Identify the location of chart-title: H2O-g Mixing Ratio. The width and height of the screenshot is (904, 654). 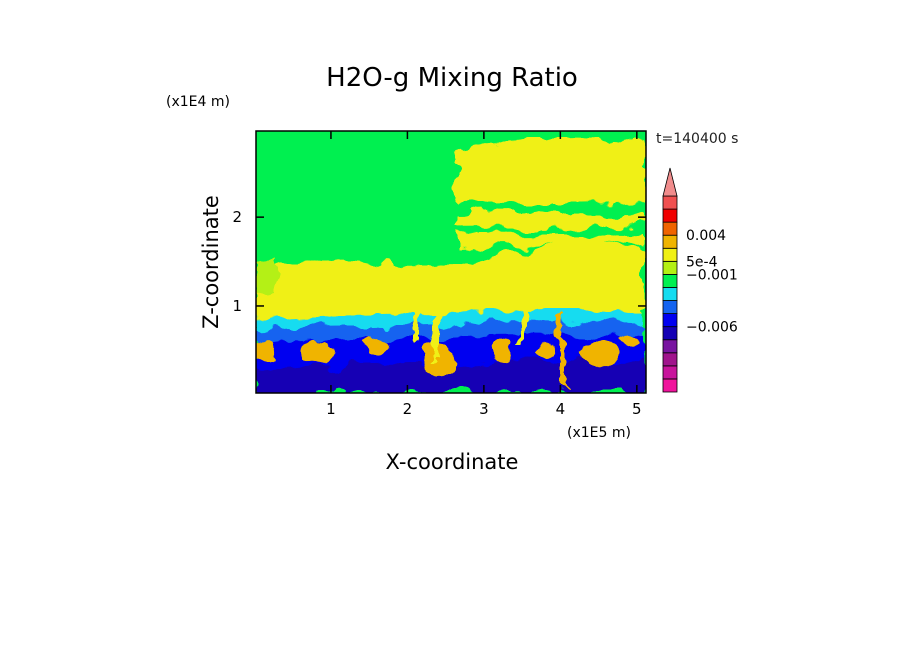
(452, 78).